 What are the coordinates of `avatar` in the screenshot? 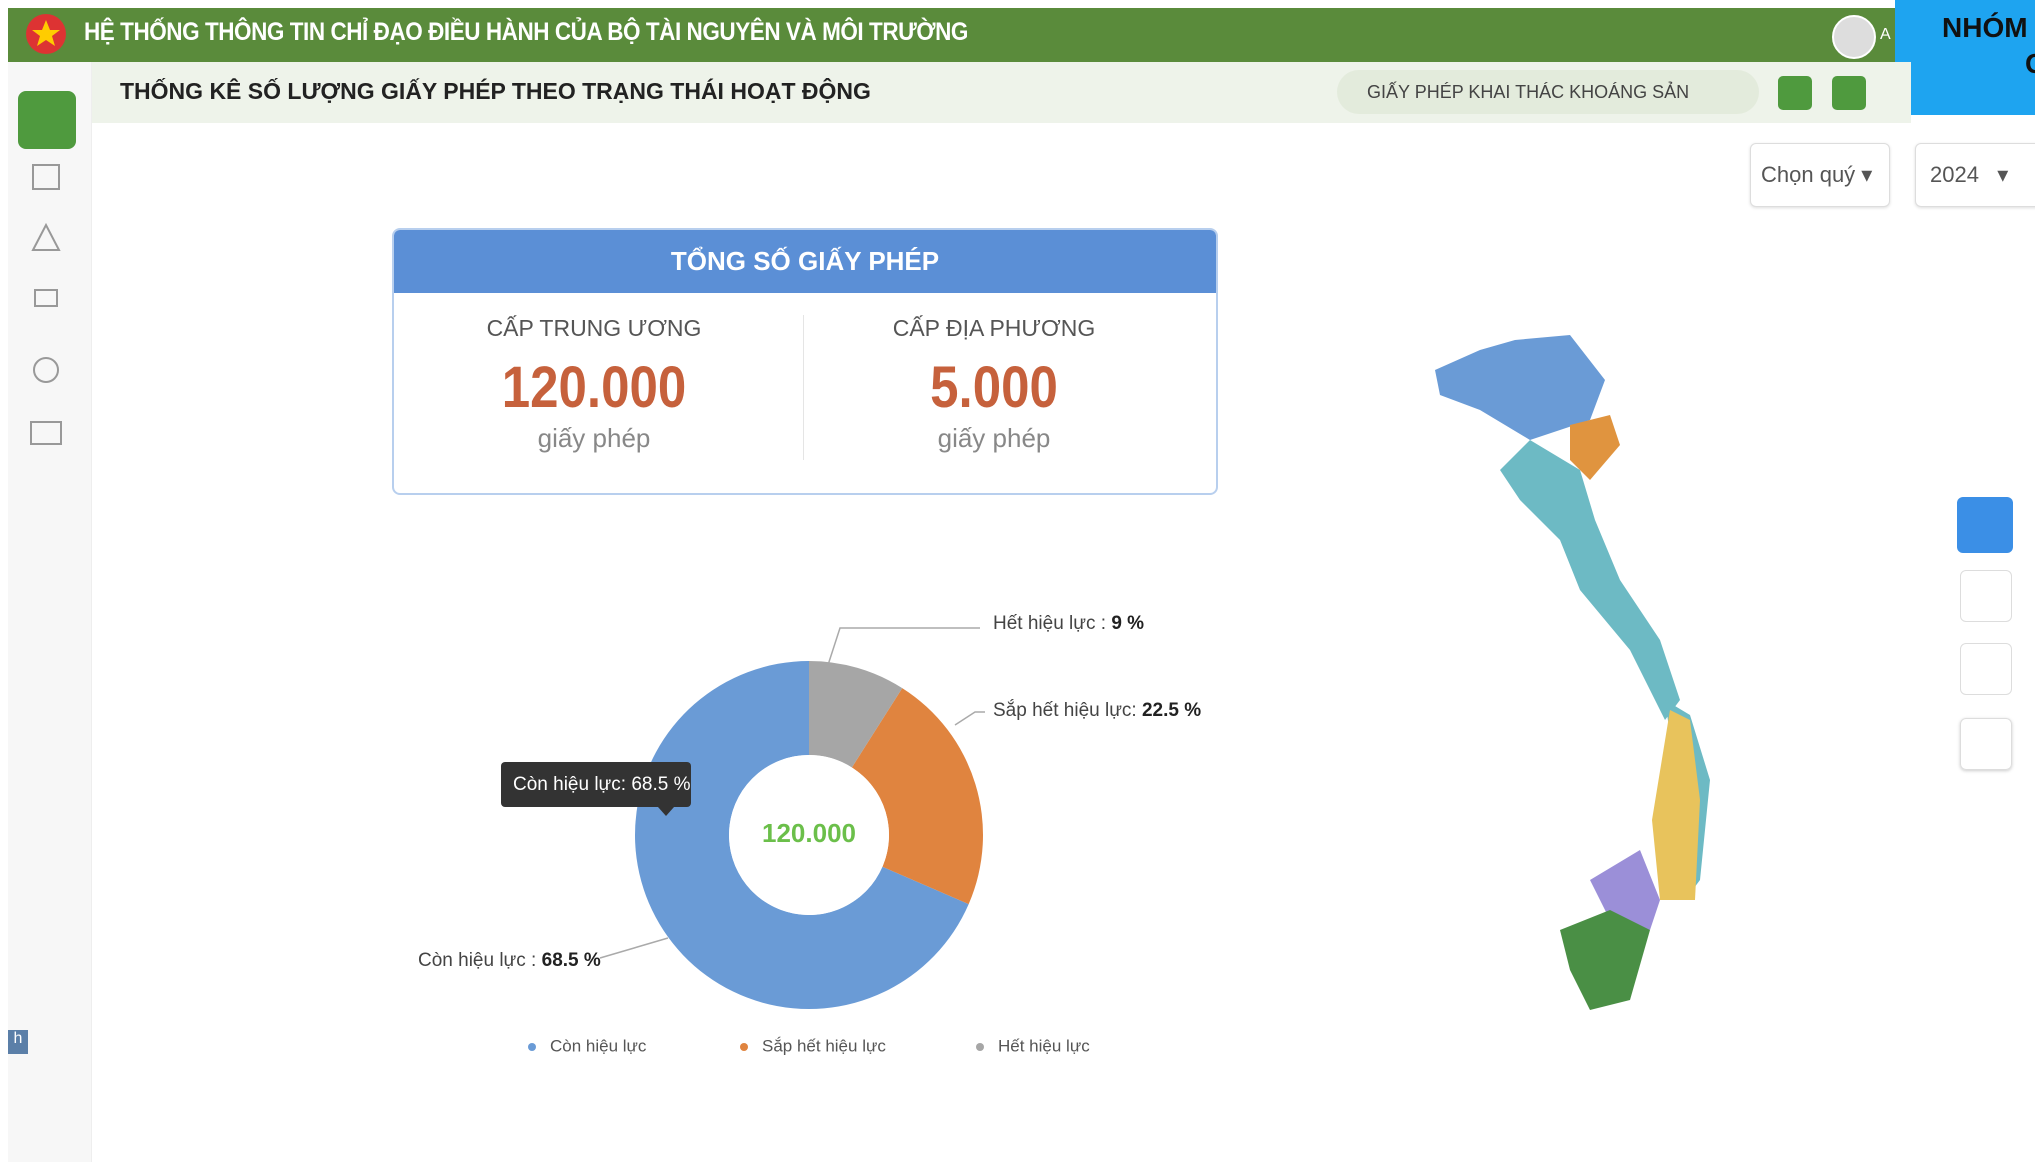 It's located at (1854, 37).